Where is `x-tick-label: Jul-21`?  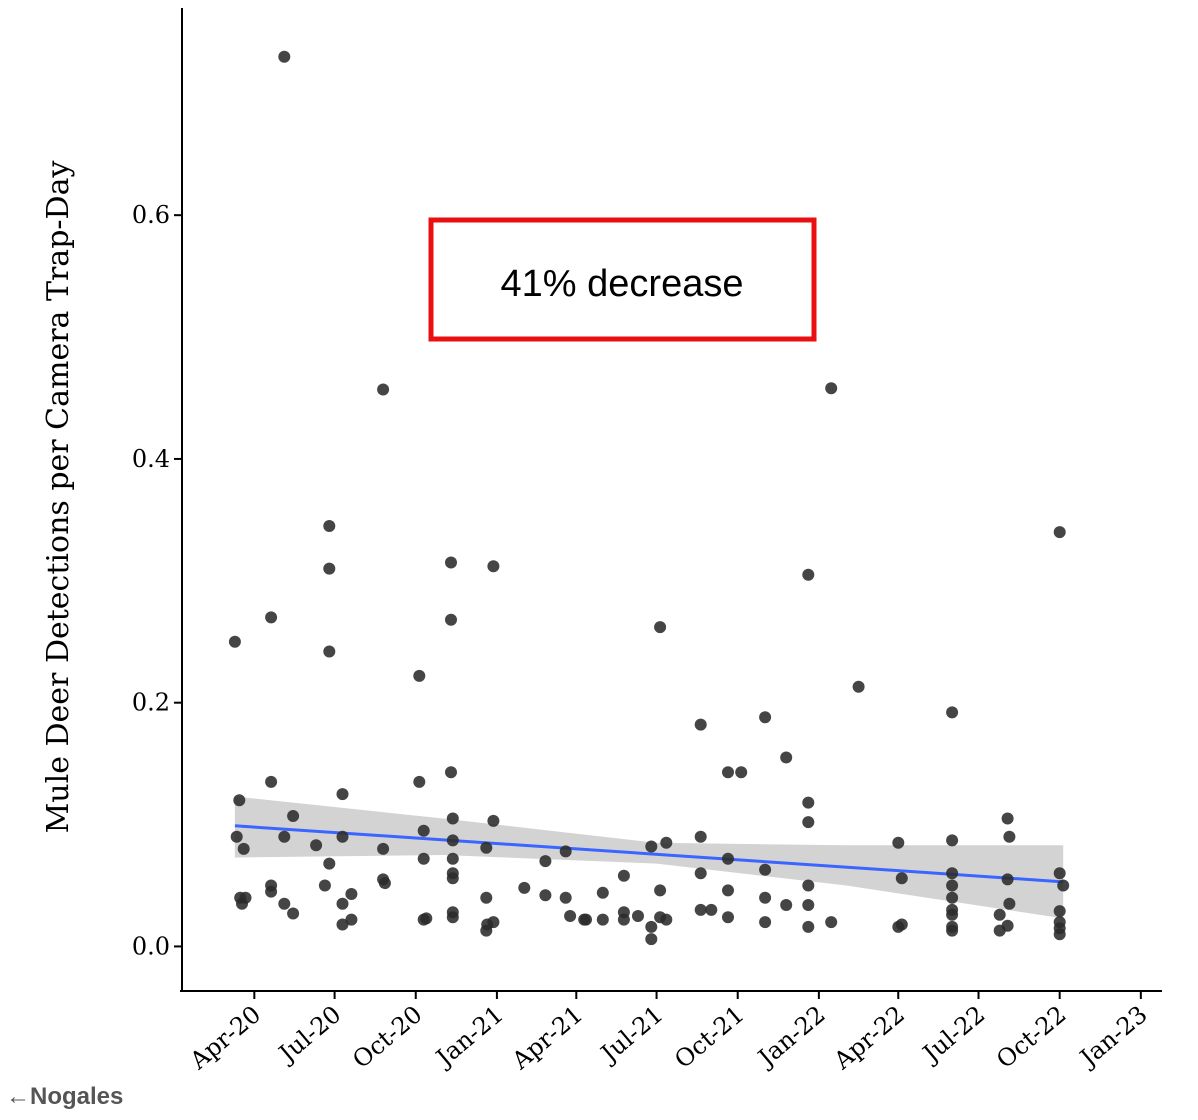 x-tick-label: Jul-21 is located at coordinates (630, 1034).